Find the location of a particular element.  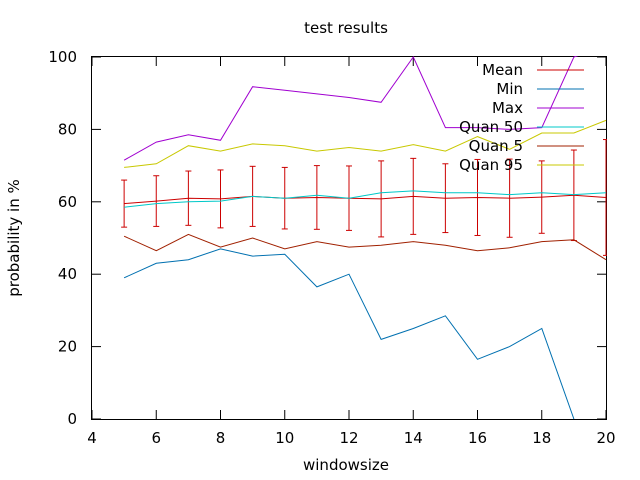

x-axis-label: windowsize is located at coordinates (346, 465).